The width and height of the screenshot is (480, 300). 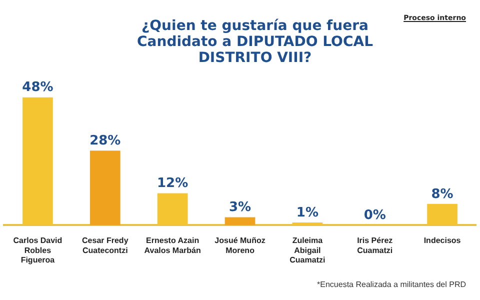 I want to click on x-tick-label: Josué Muñoz Moreno, so click(x=240, y=245).